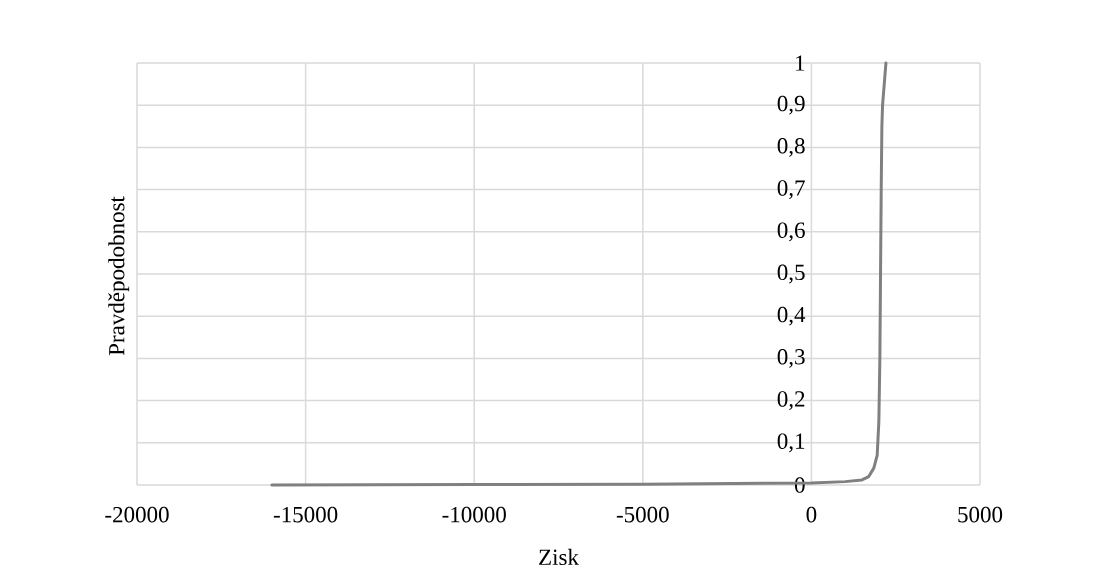 The height and width of the screenshot is (582, 1107). I want to click on y-tick-label: 0,3, so click(791, 358).